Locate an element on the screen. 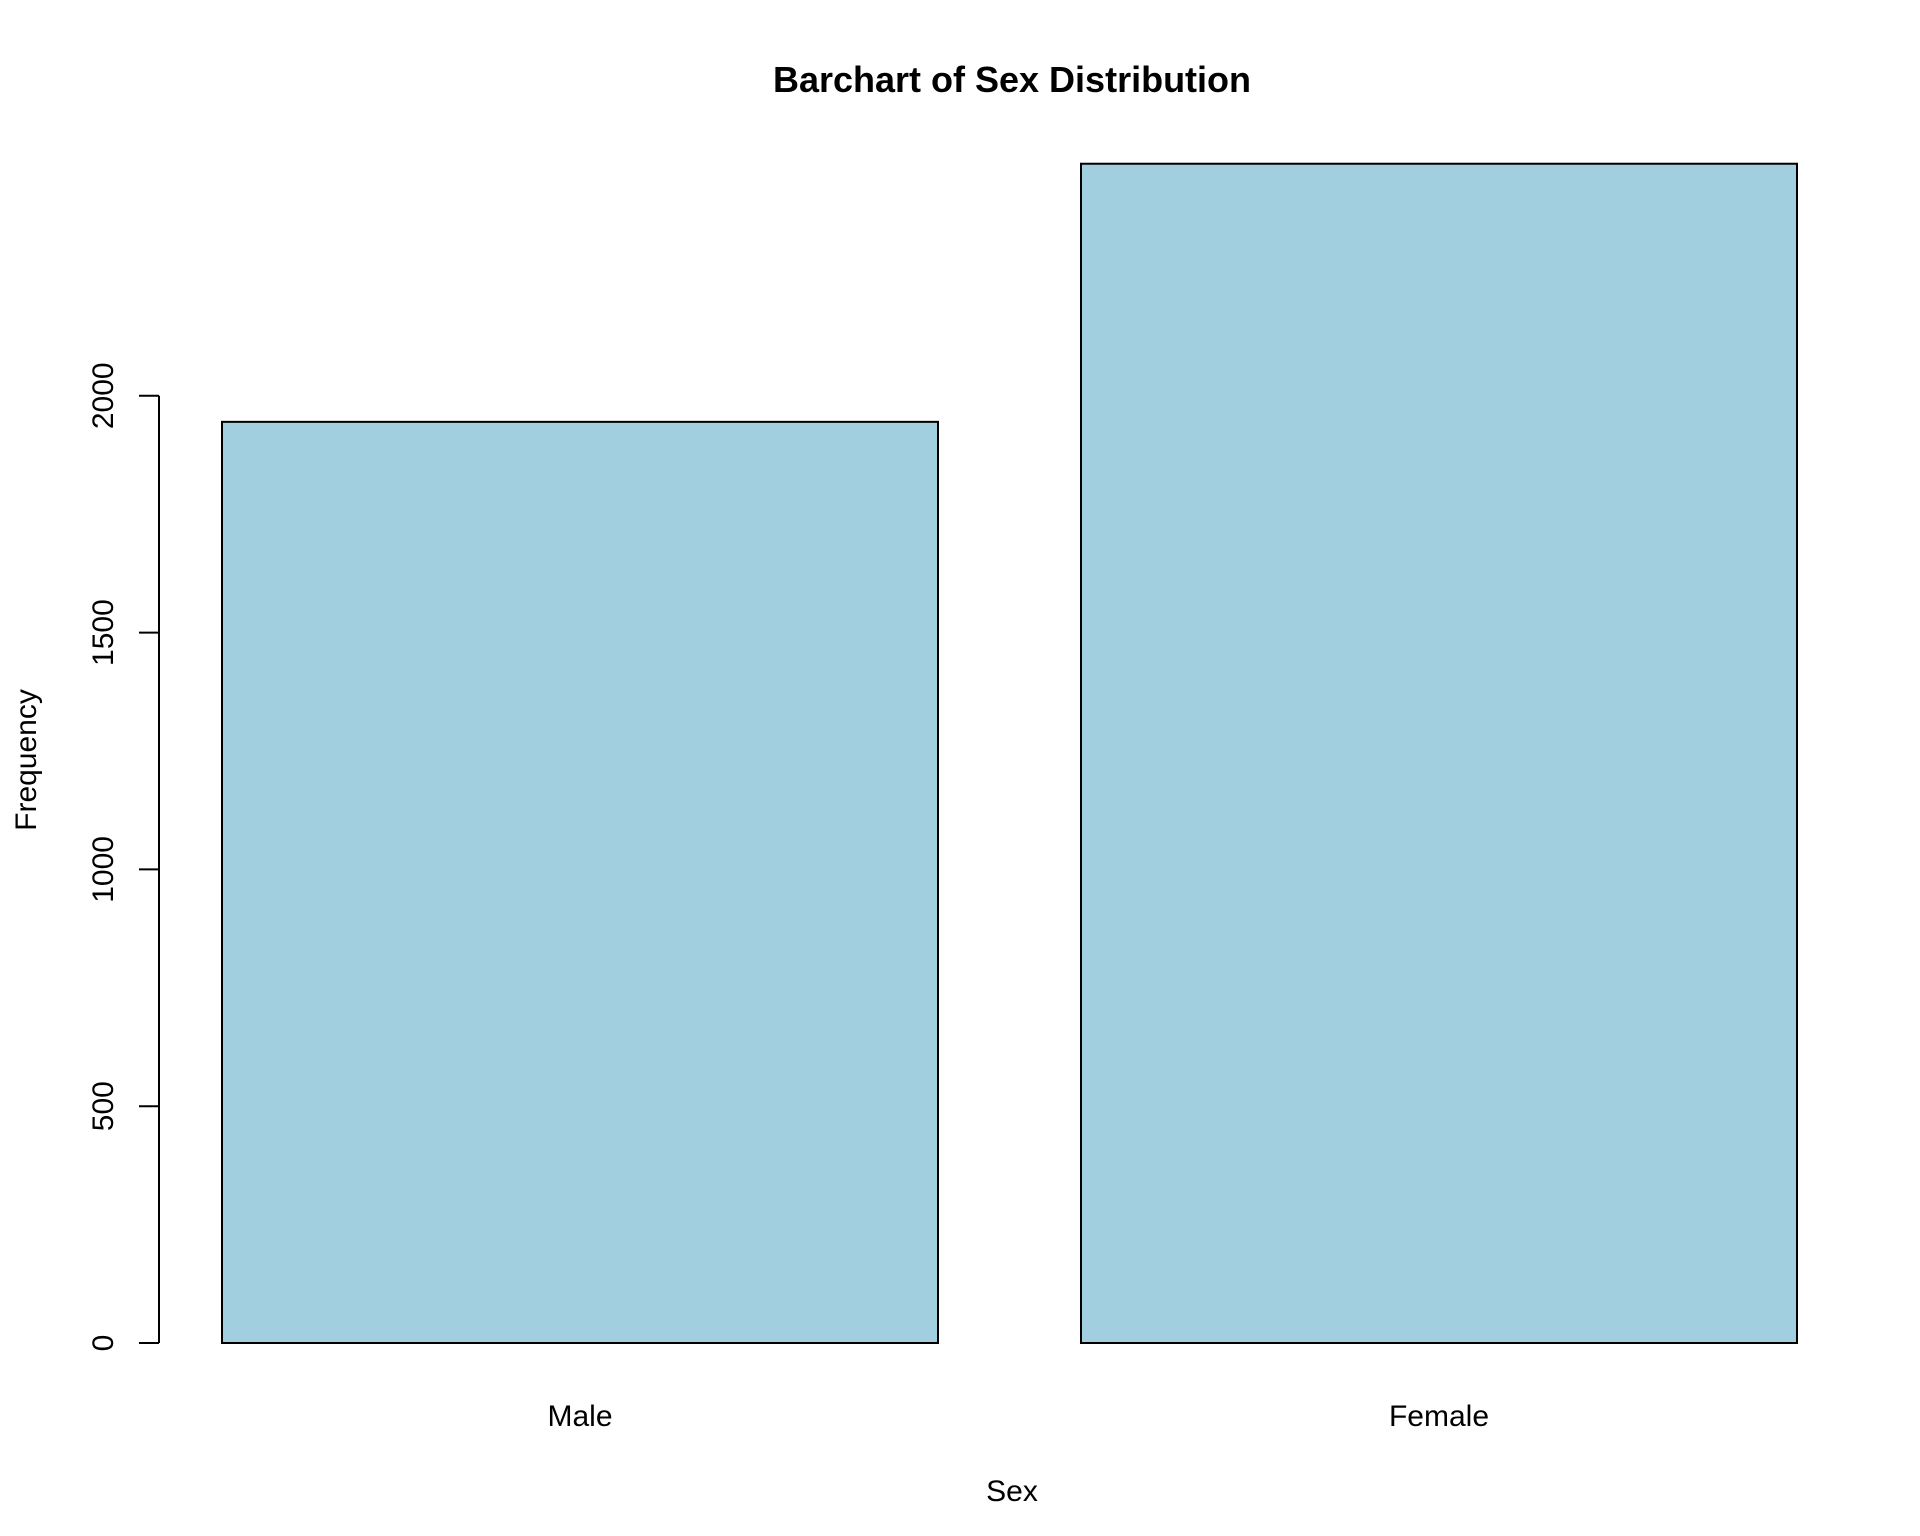 This screenshot has height=1536, width=1920. y-tick-label: 0 is located at coordinates (103, 1343).